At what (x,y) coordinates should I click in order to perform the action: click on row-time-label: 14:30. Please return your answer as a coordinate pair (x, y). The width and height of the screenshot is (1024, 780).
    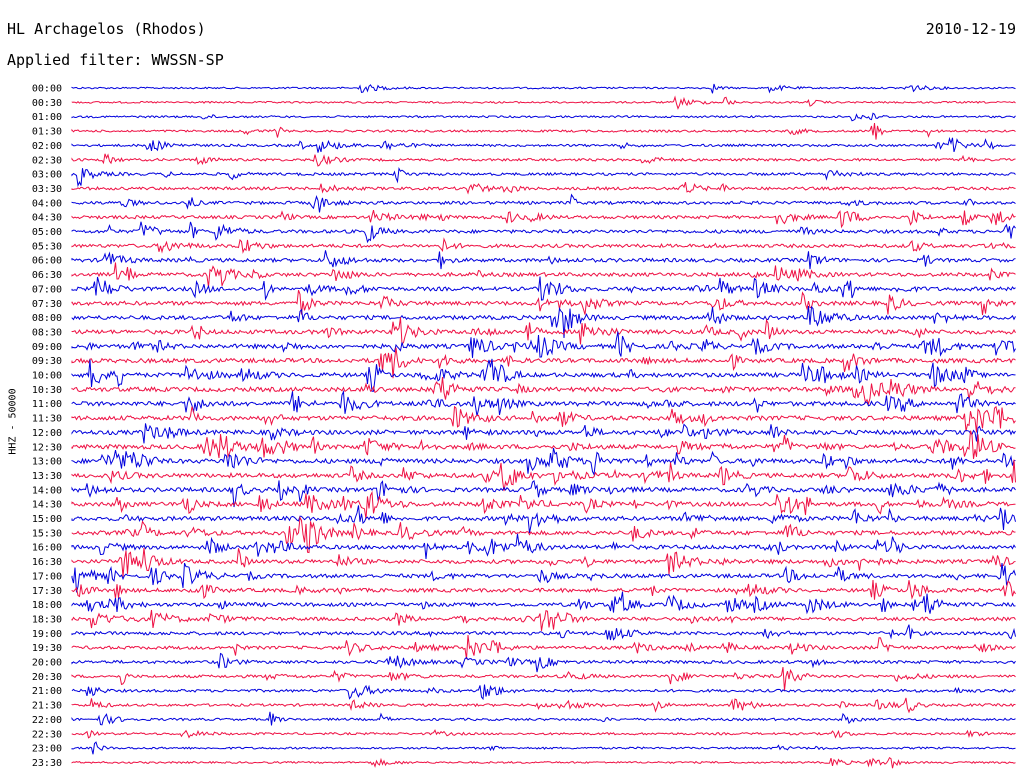
    Looking at the image, I should click on (47, 505).